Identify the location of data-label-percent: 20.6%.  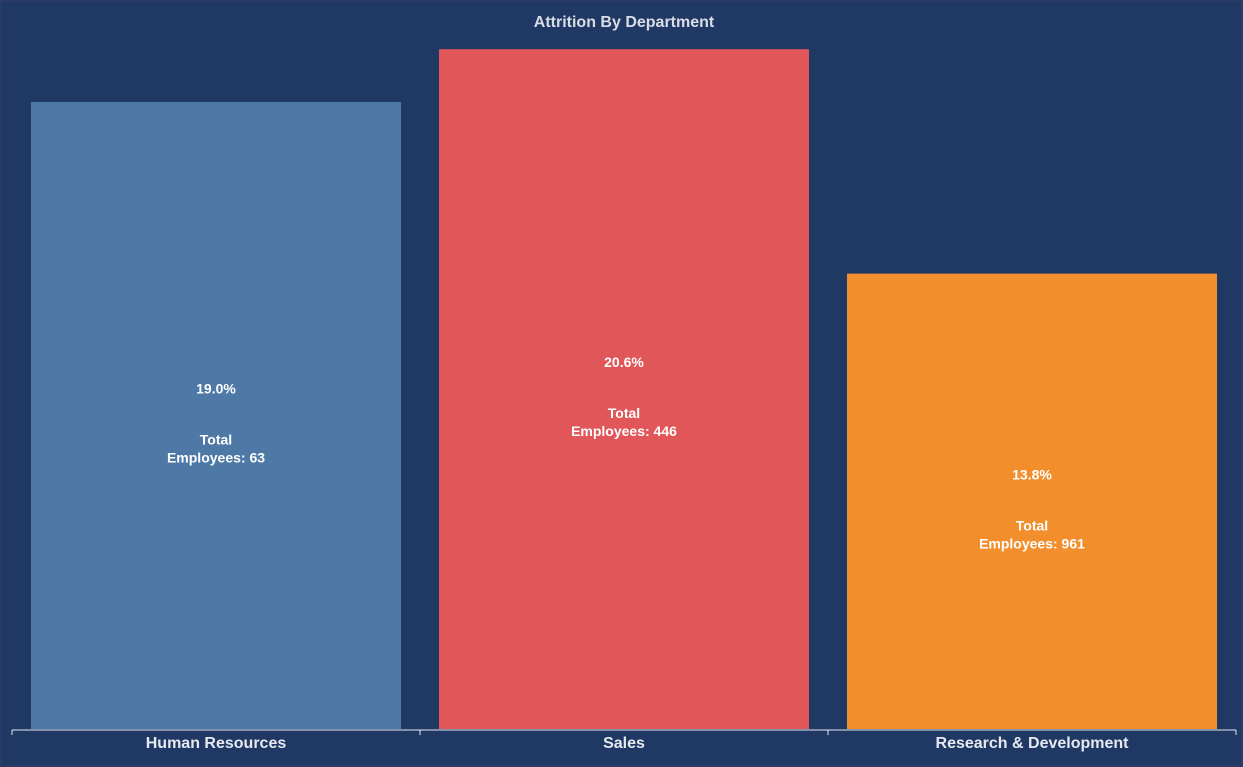
(624, 362).